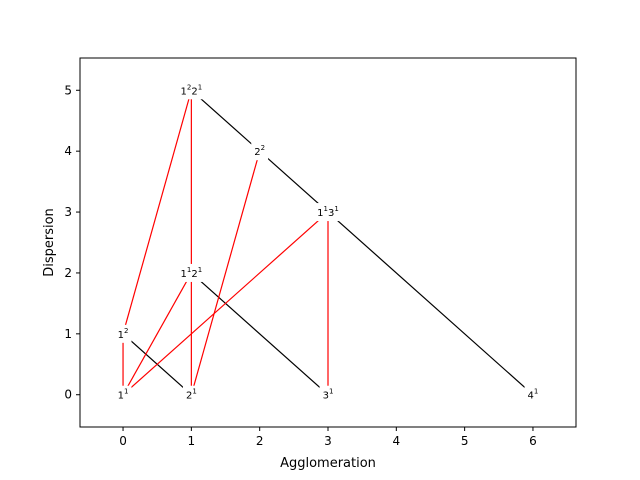  I want to click on x-tick-label: 4, so click(396, 441).